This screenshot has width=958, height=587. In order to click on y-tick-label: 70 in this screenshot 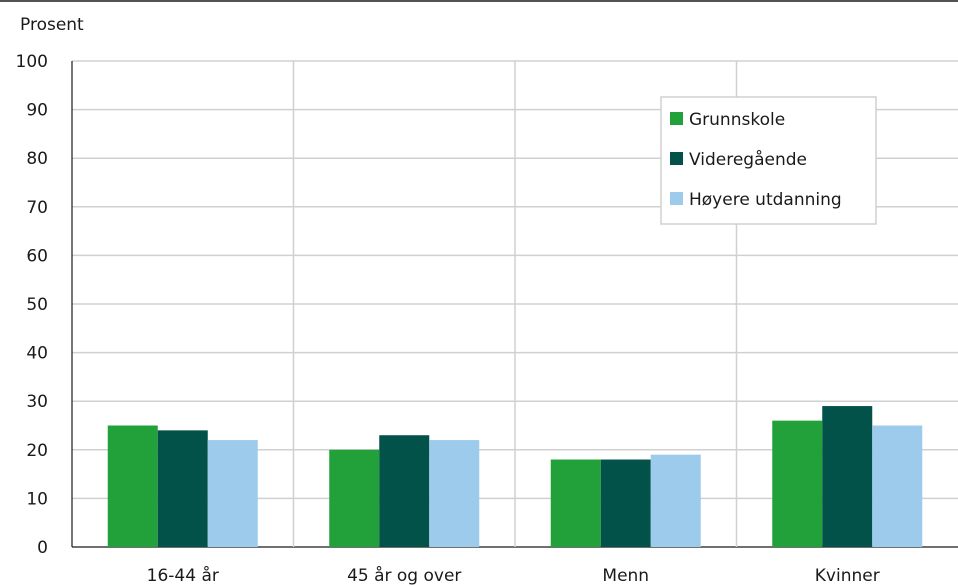, I will do `click(37, 208)`.